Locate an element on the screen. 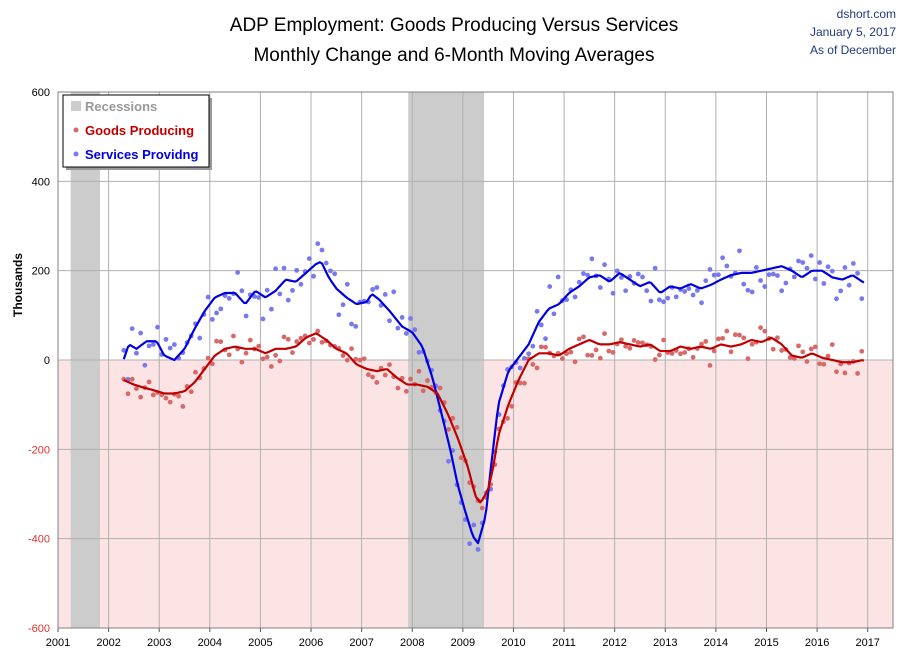  x-tick-label: 2017 is located at coordinates (867, 643).